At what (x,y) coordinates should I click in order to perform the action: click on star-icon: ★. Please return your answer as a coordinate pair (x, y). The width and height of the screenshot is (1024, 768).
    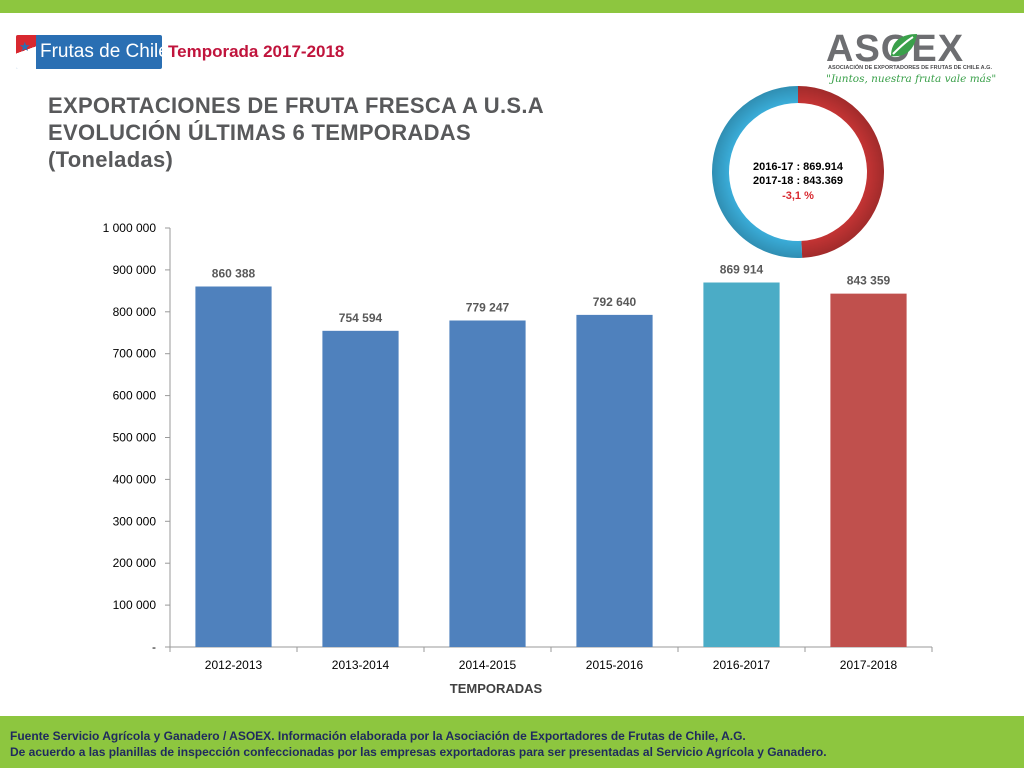
    Looking at the image, I should click on (25, 46).